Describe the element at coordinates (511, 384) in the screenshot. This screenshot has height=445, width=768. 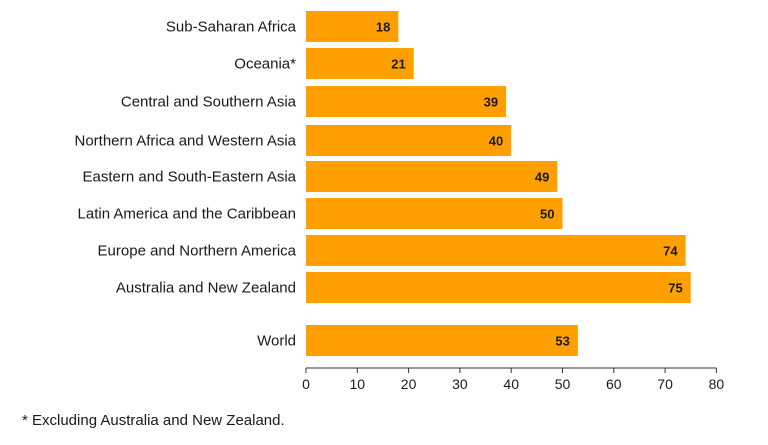
I see `x-tick-label: 40` at that location.